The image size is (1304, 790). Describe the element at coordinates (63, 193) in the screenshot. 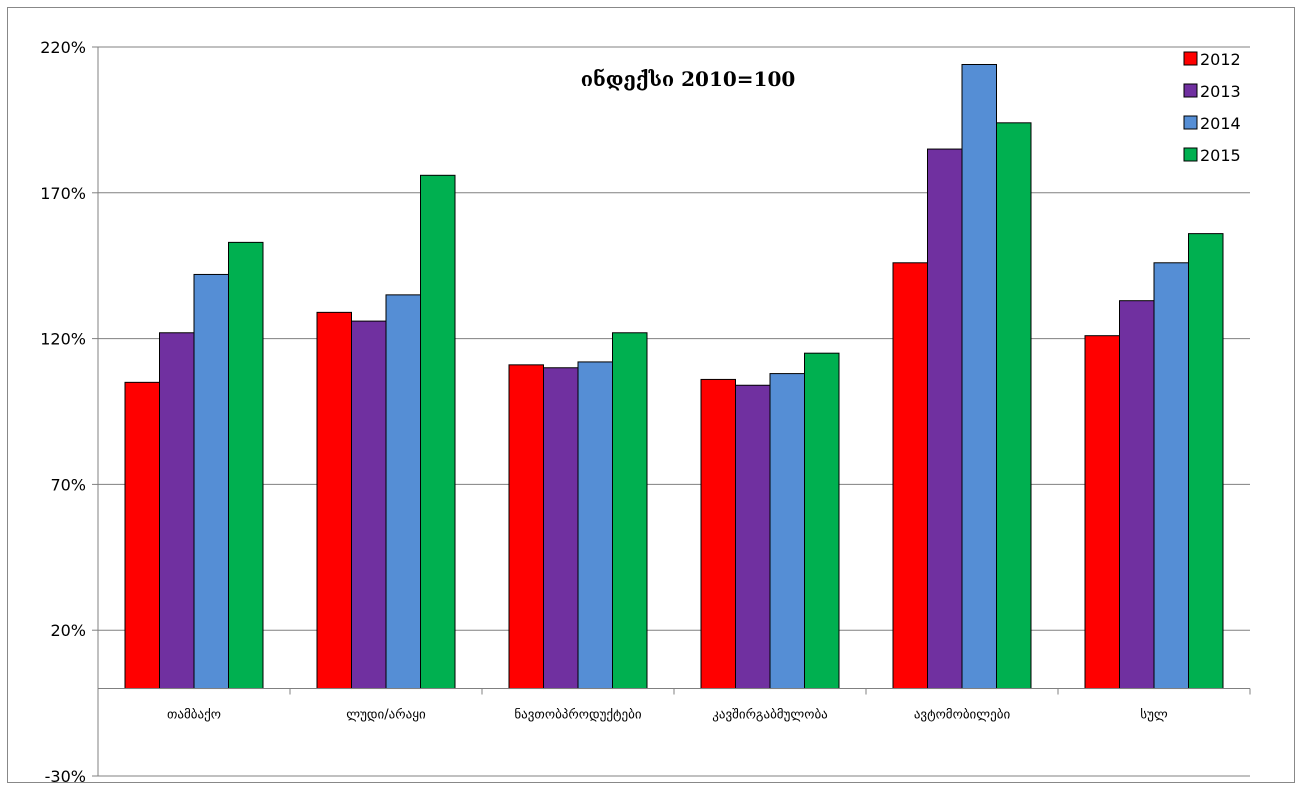

I see `y-tick-label: 170%` at that location.